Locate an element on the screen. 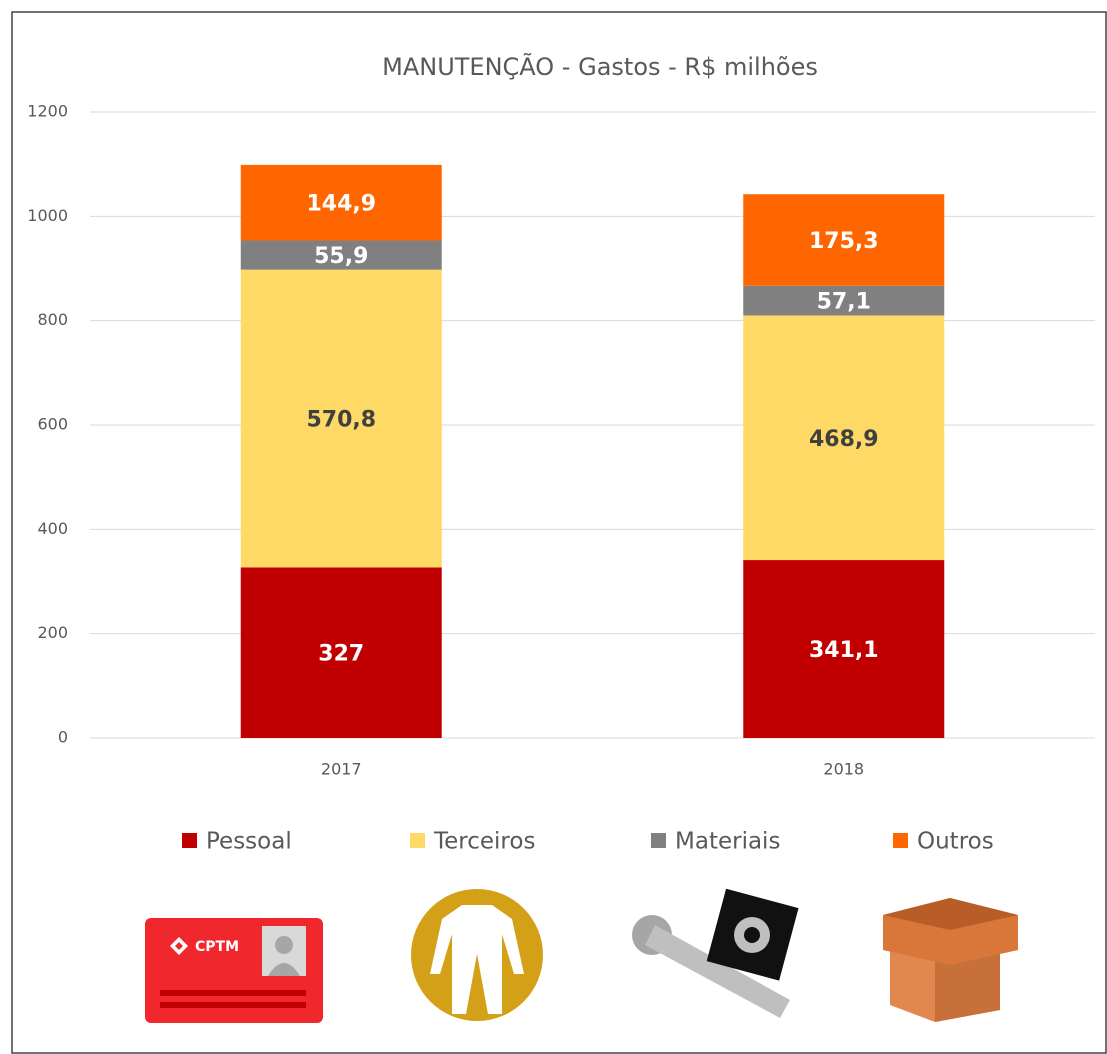 This screenshot has height=1054, width=1107. box-icon is located at coordinates (950, 960).